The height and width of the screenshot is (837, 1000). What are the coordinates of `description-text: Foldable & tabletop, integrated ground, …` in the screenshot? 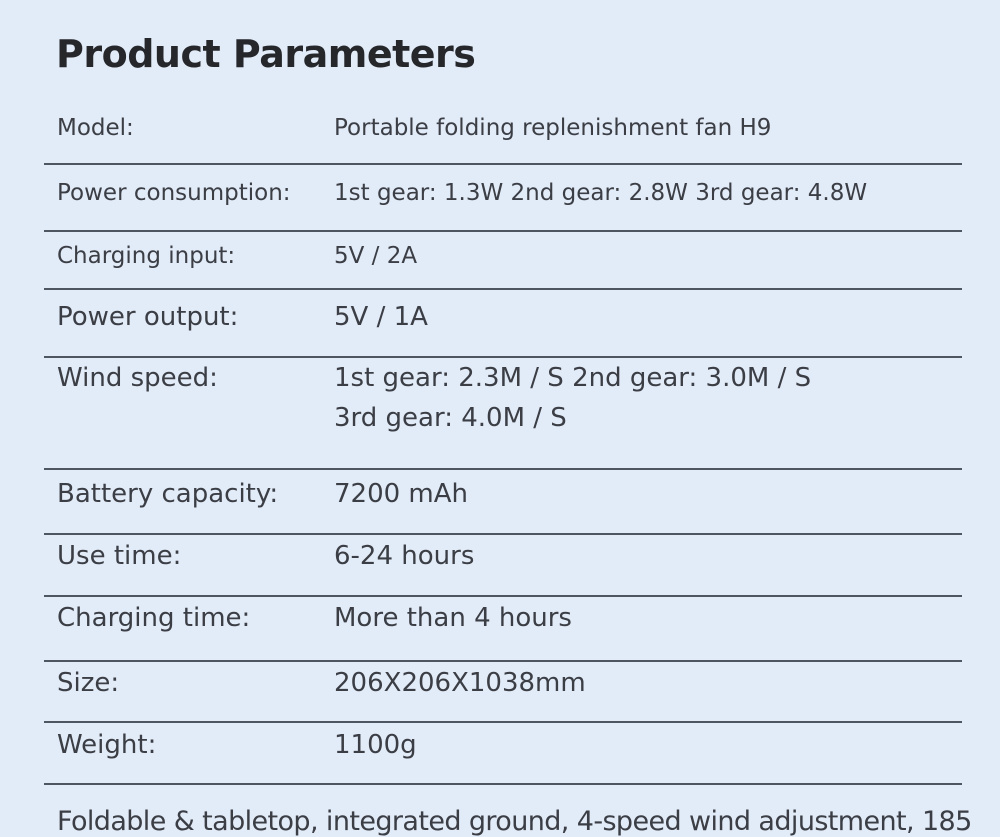 It's located at (514, 821).